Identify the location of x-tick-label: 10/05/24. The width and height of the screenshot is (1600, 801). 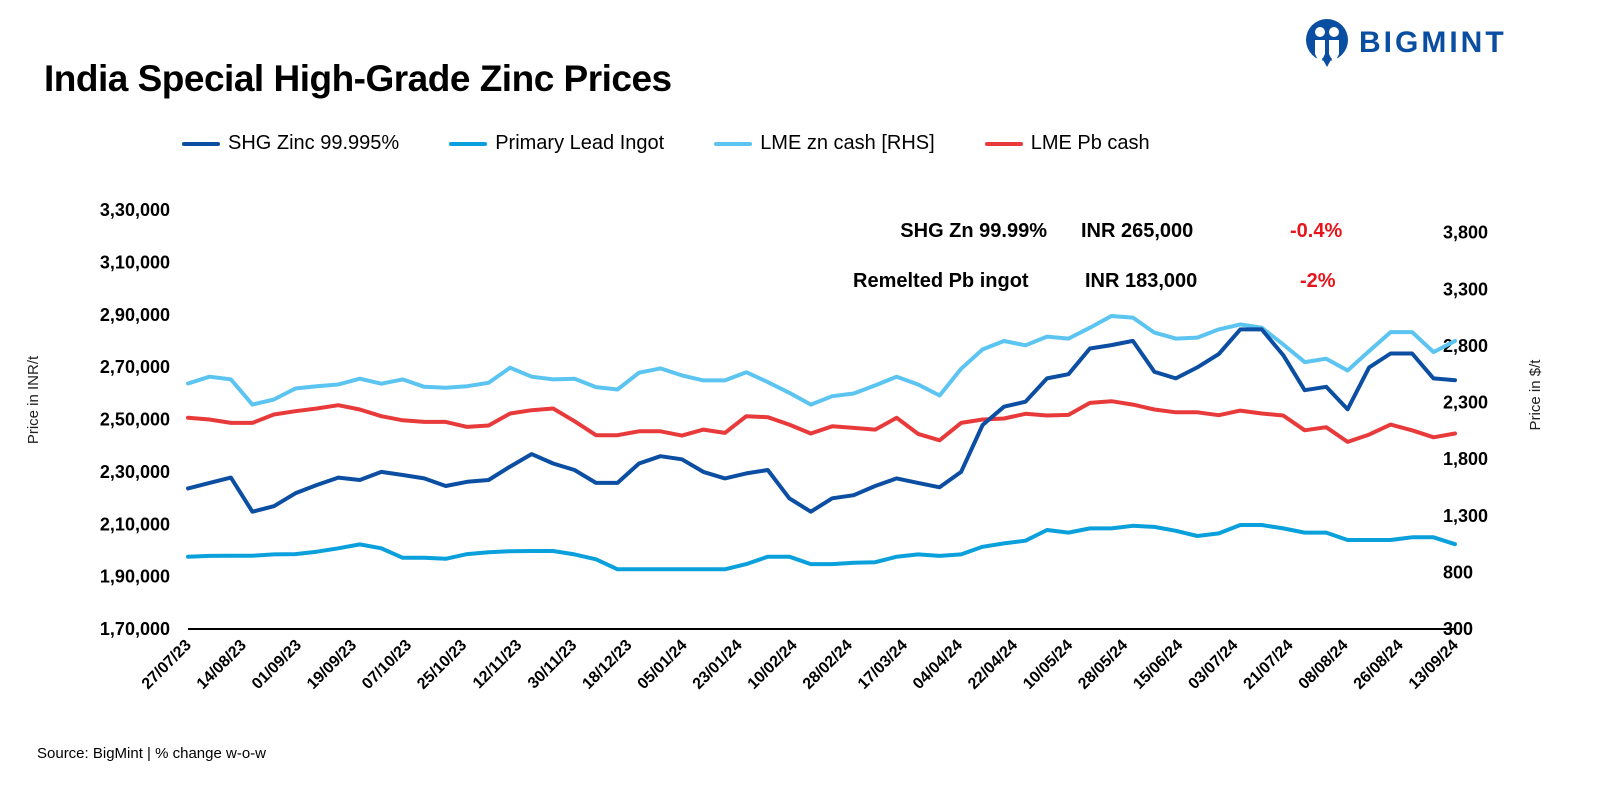
(1048, 665).